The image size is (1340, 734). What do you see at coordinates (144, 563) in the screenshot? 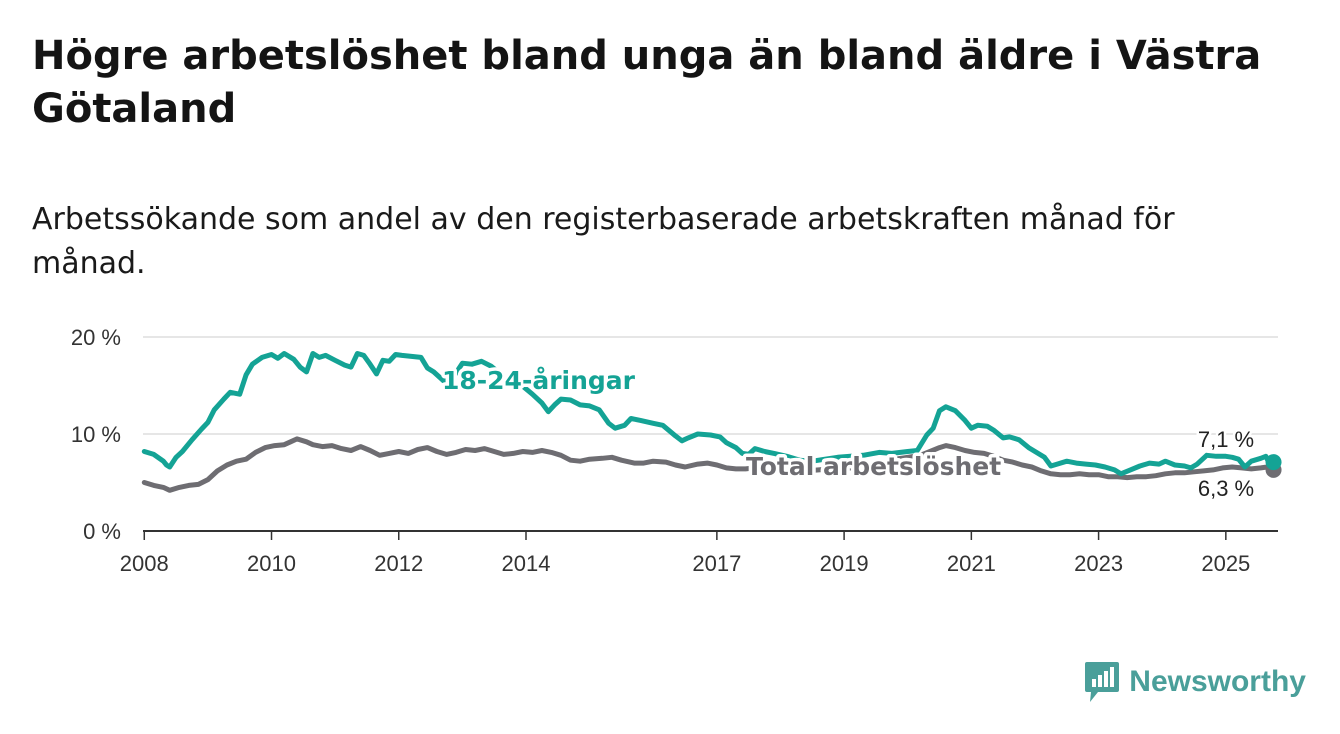
I see `x-tick-label: 2008` at bounding box center [144, 563].